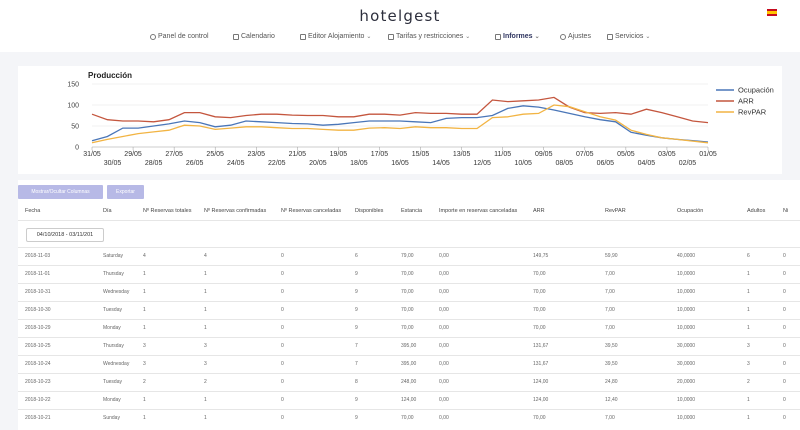 The width and height of the screenshot is (800, 430). What do you see at coordinates (647, 163) in the screenshot?
I see `x-tick-label: 04/05` at bounding box center [647, 163].